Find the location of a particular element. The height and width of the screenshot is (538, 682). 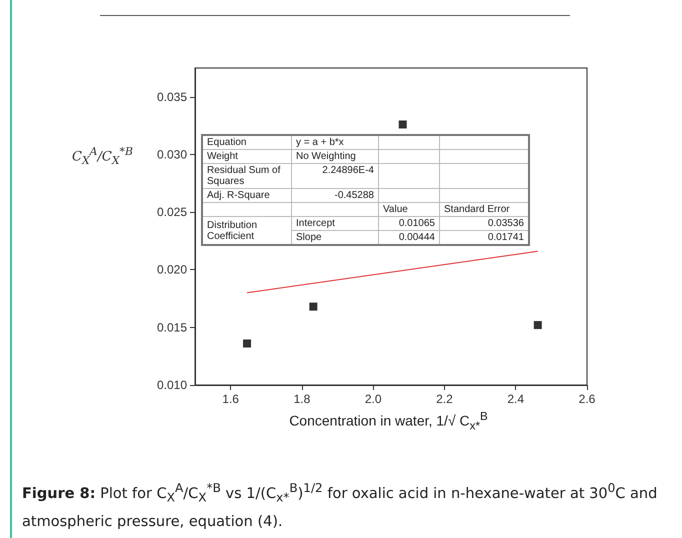

y-tick-label: 0.010 is located at coordinates (172, 385).